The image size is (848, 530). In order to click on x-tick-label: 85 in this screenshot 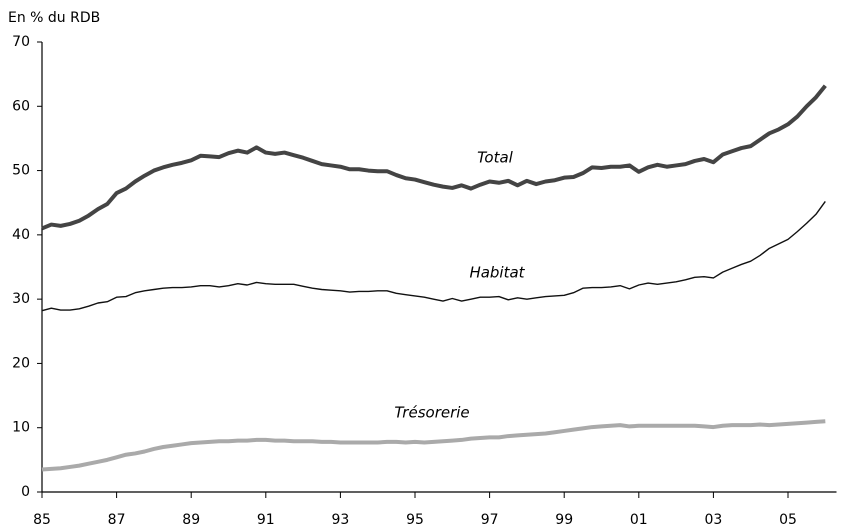, I will do `click(42, 520)`.